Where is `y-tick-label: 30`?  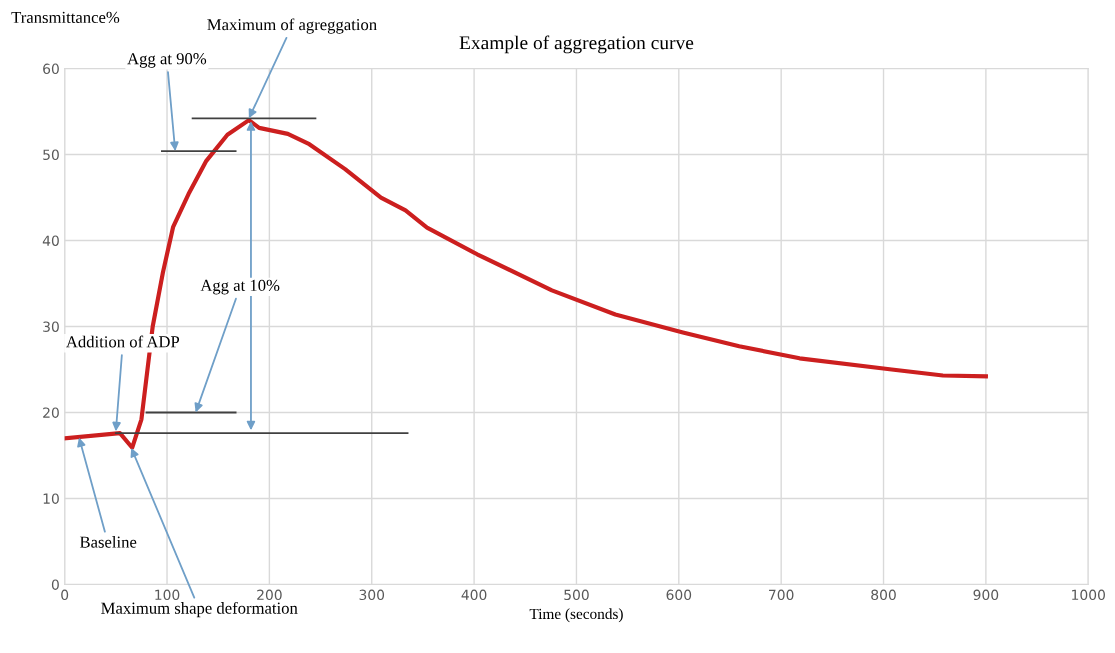 y-tick-label: 30 is located at coordinates (51, 326).